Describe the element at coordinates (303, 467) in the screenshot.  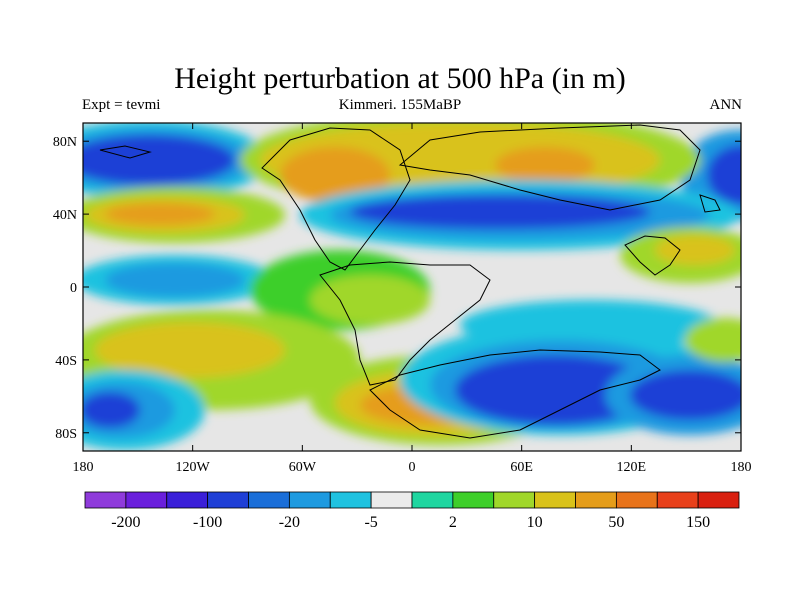
I see `x-tick-label: 60W` at that location.